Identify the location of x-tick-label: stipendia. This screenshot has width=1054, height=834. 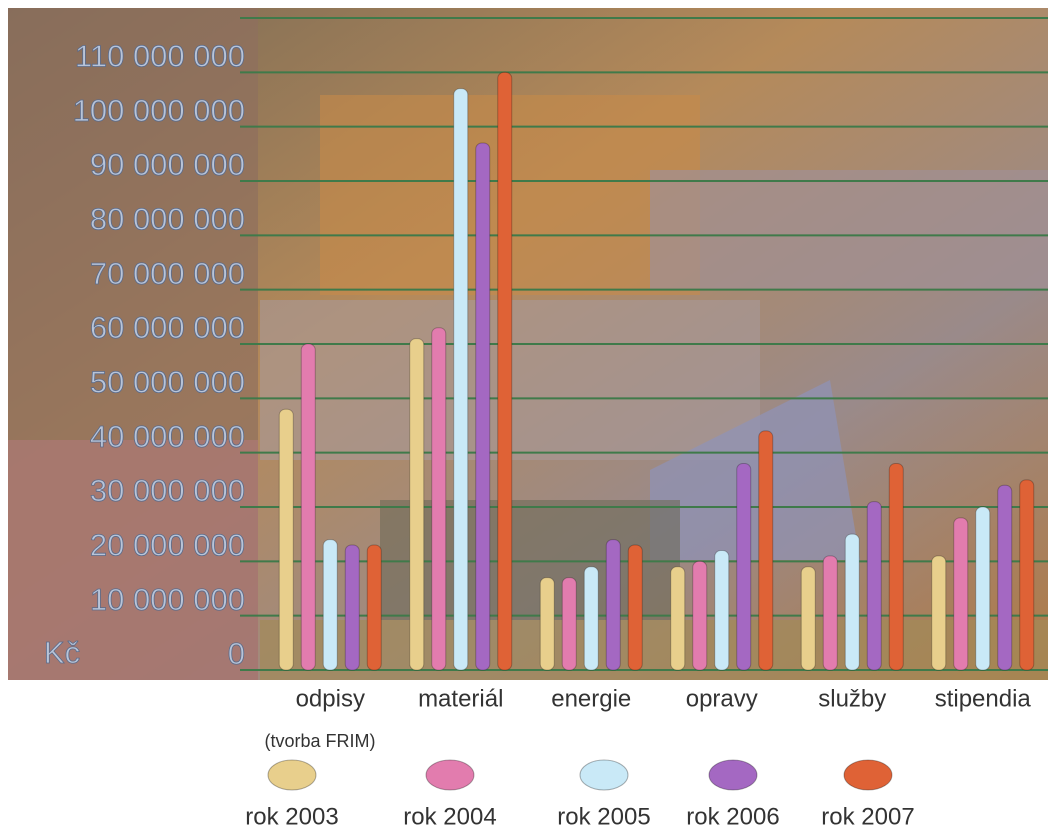
(983, 698).